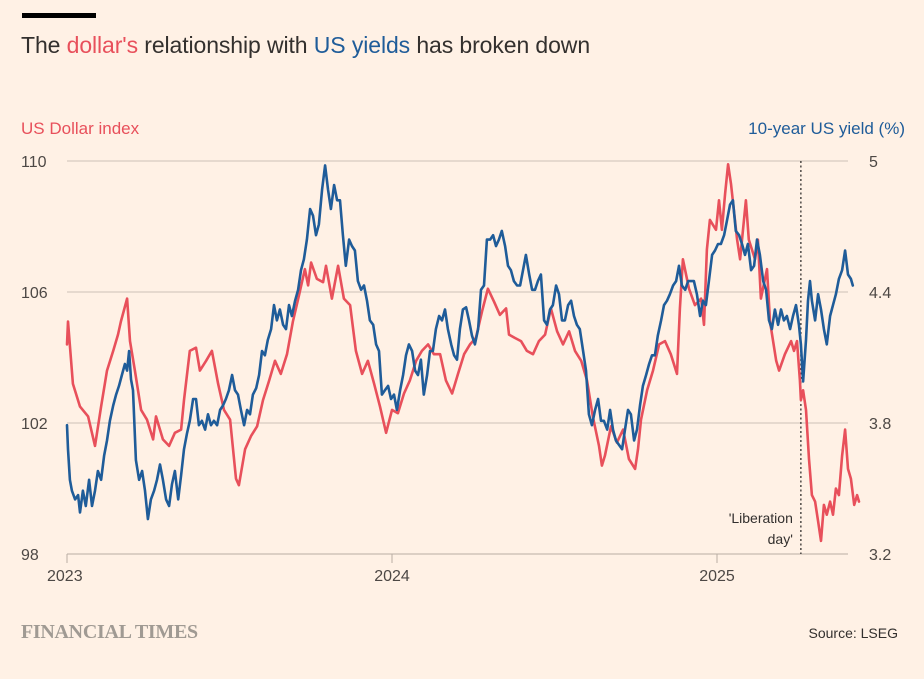 The image size is (924, 679). I want to click on ft-logo: FINANCIAL TIMES, so click(109, 632).